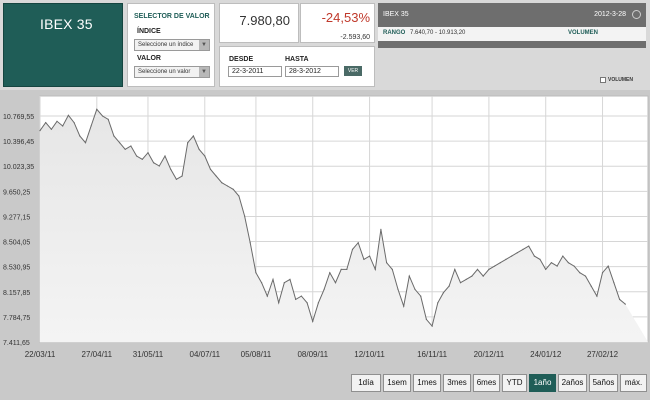  I want to click on desde-input: 22-3-2011, so click(255, 71).